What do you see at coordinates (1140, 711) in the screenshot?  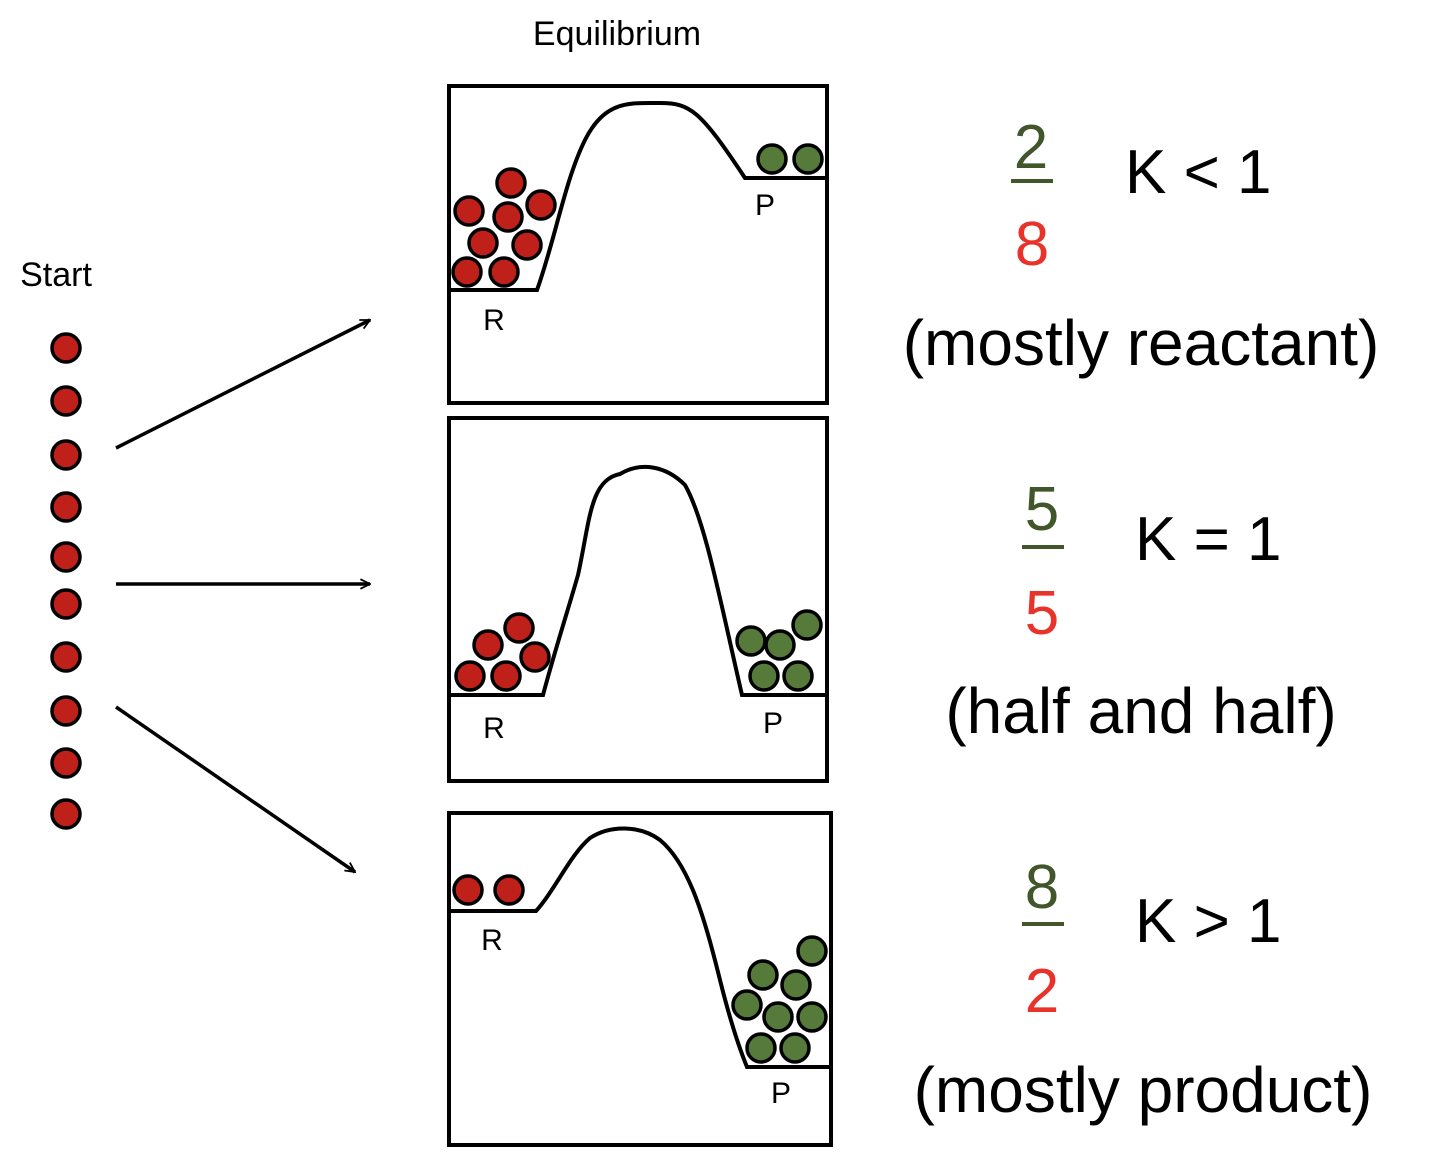 I see `equilibrium-description: (half and half)` at bounding box center [1140, 711].